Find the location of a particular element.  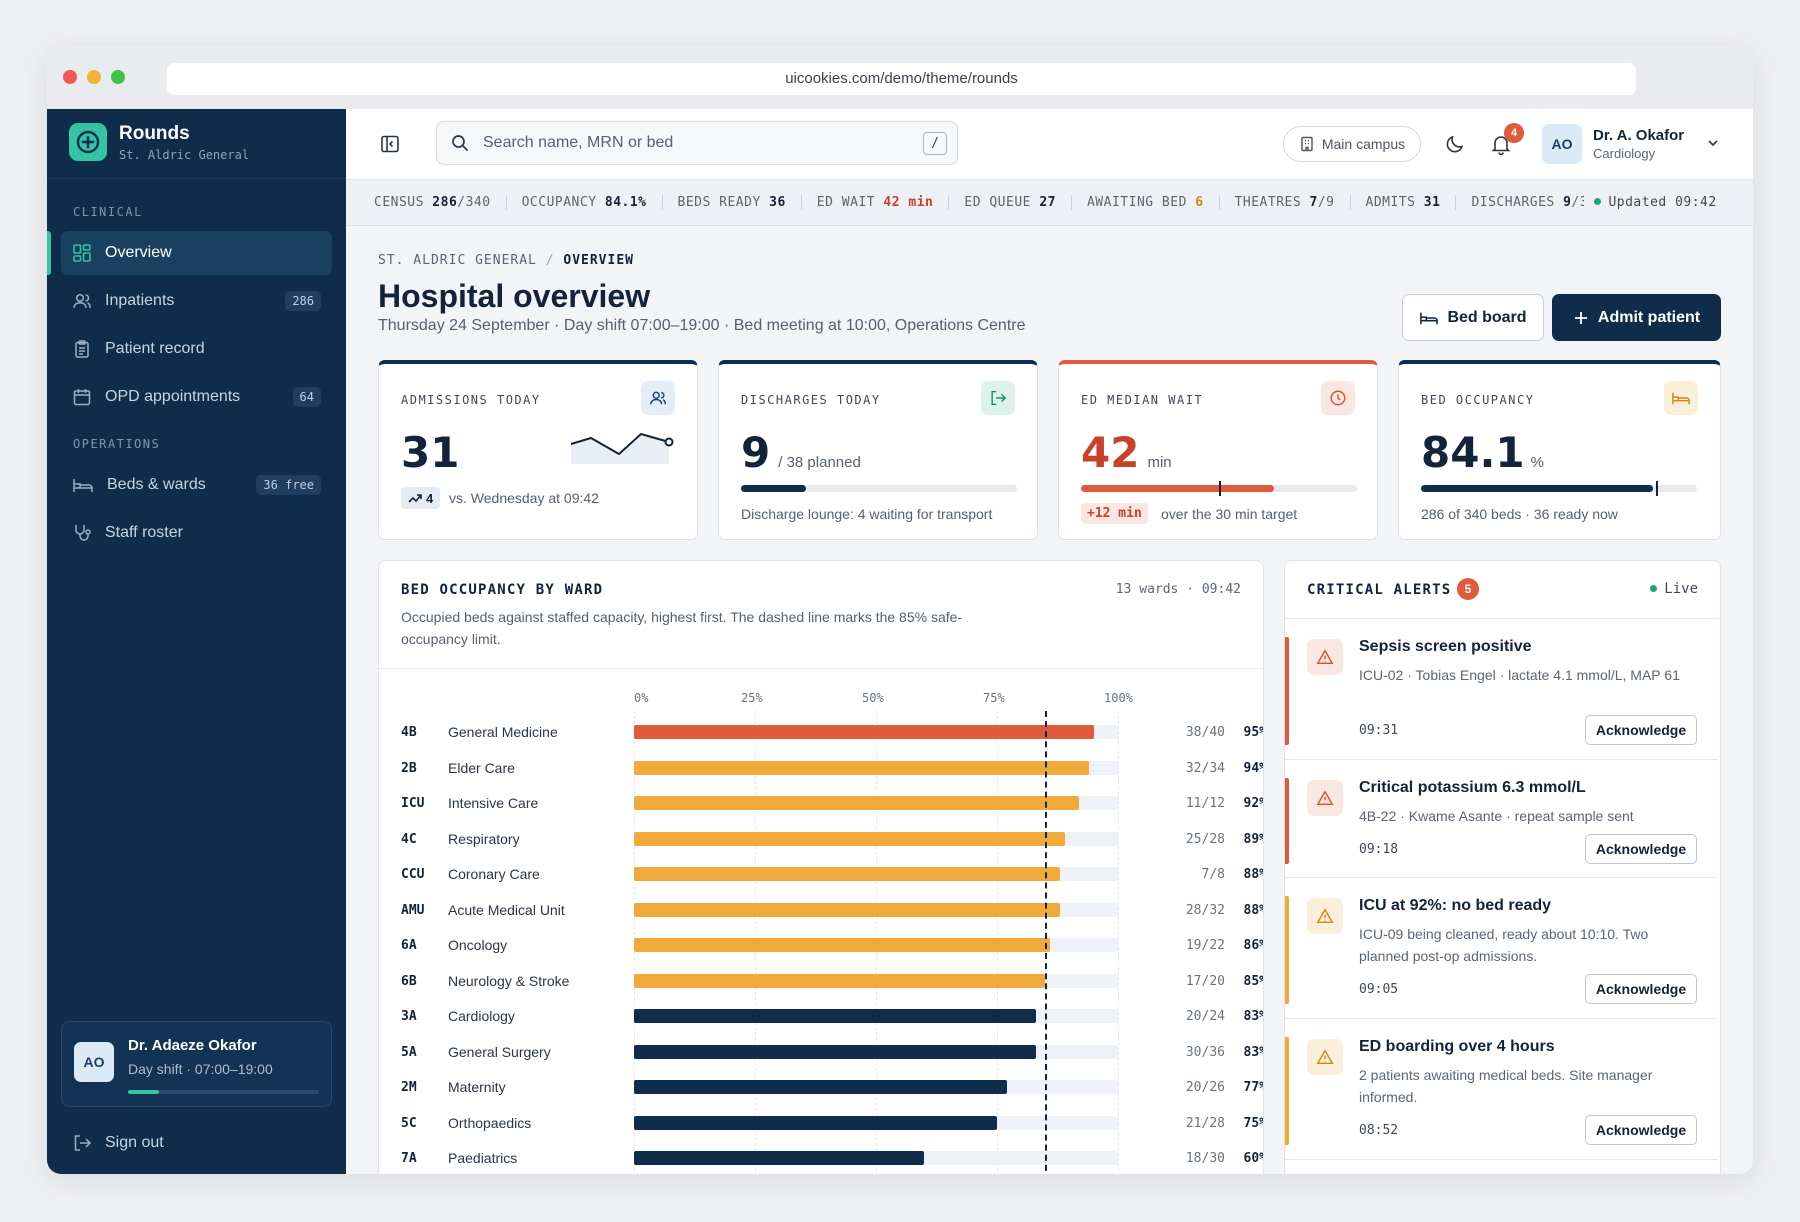

ward-bed-count: 21/28 is located at coordinates (1205, 1123).